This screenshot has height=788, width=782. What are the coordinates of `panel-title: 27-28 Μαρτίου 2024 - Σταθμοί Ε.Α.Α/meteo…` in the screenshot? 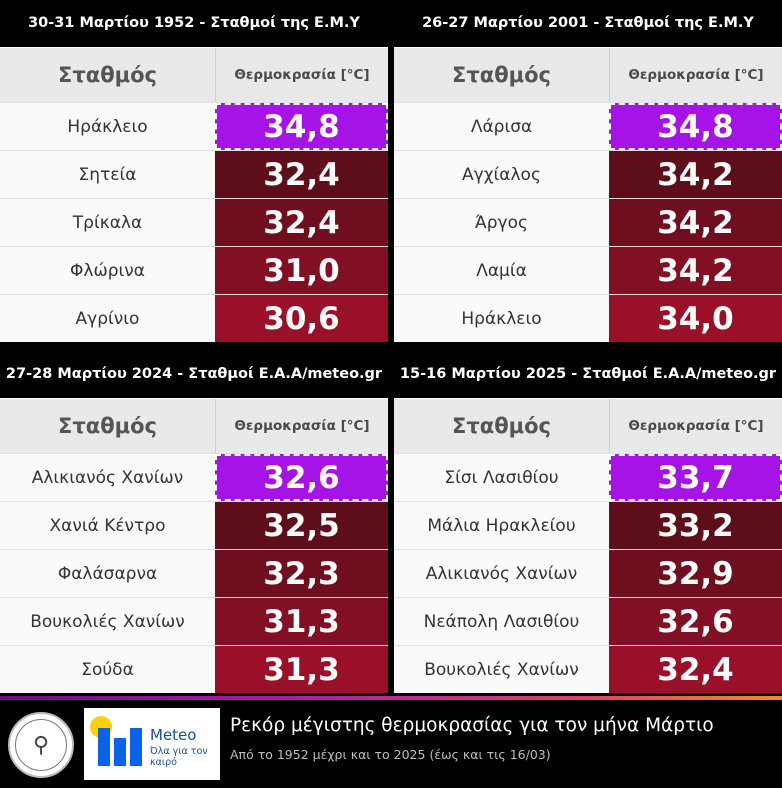 It's located at (194, 374).